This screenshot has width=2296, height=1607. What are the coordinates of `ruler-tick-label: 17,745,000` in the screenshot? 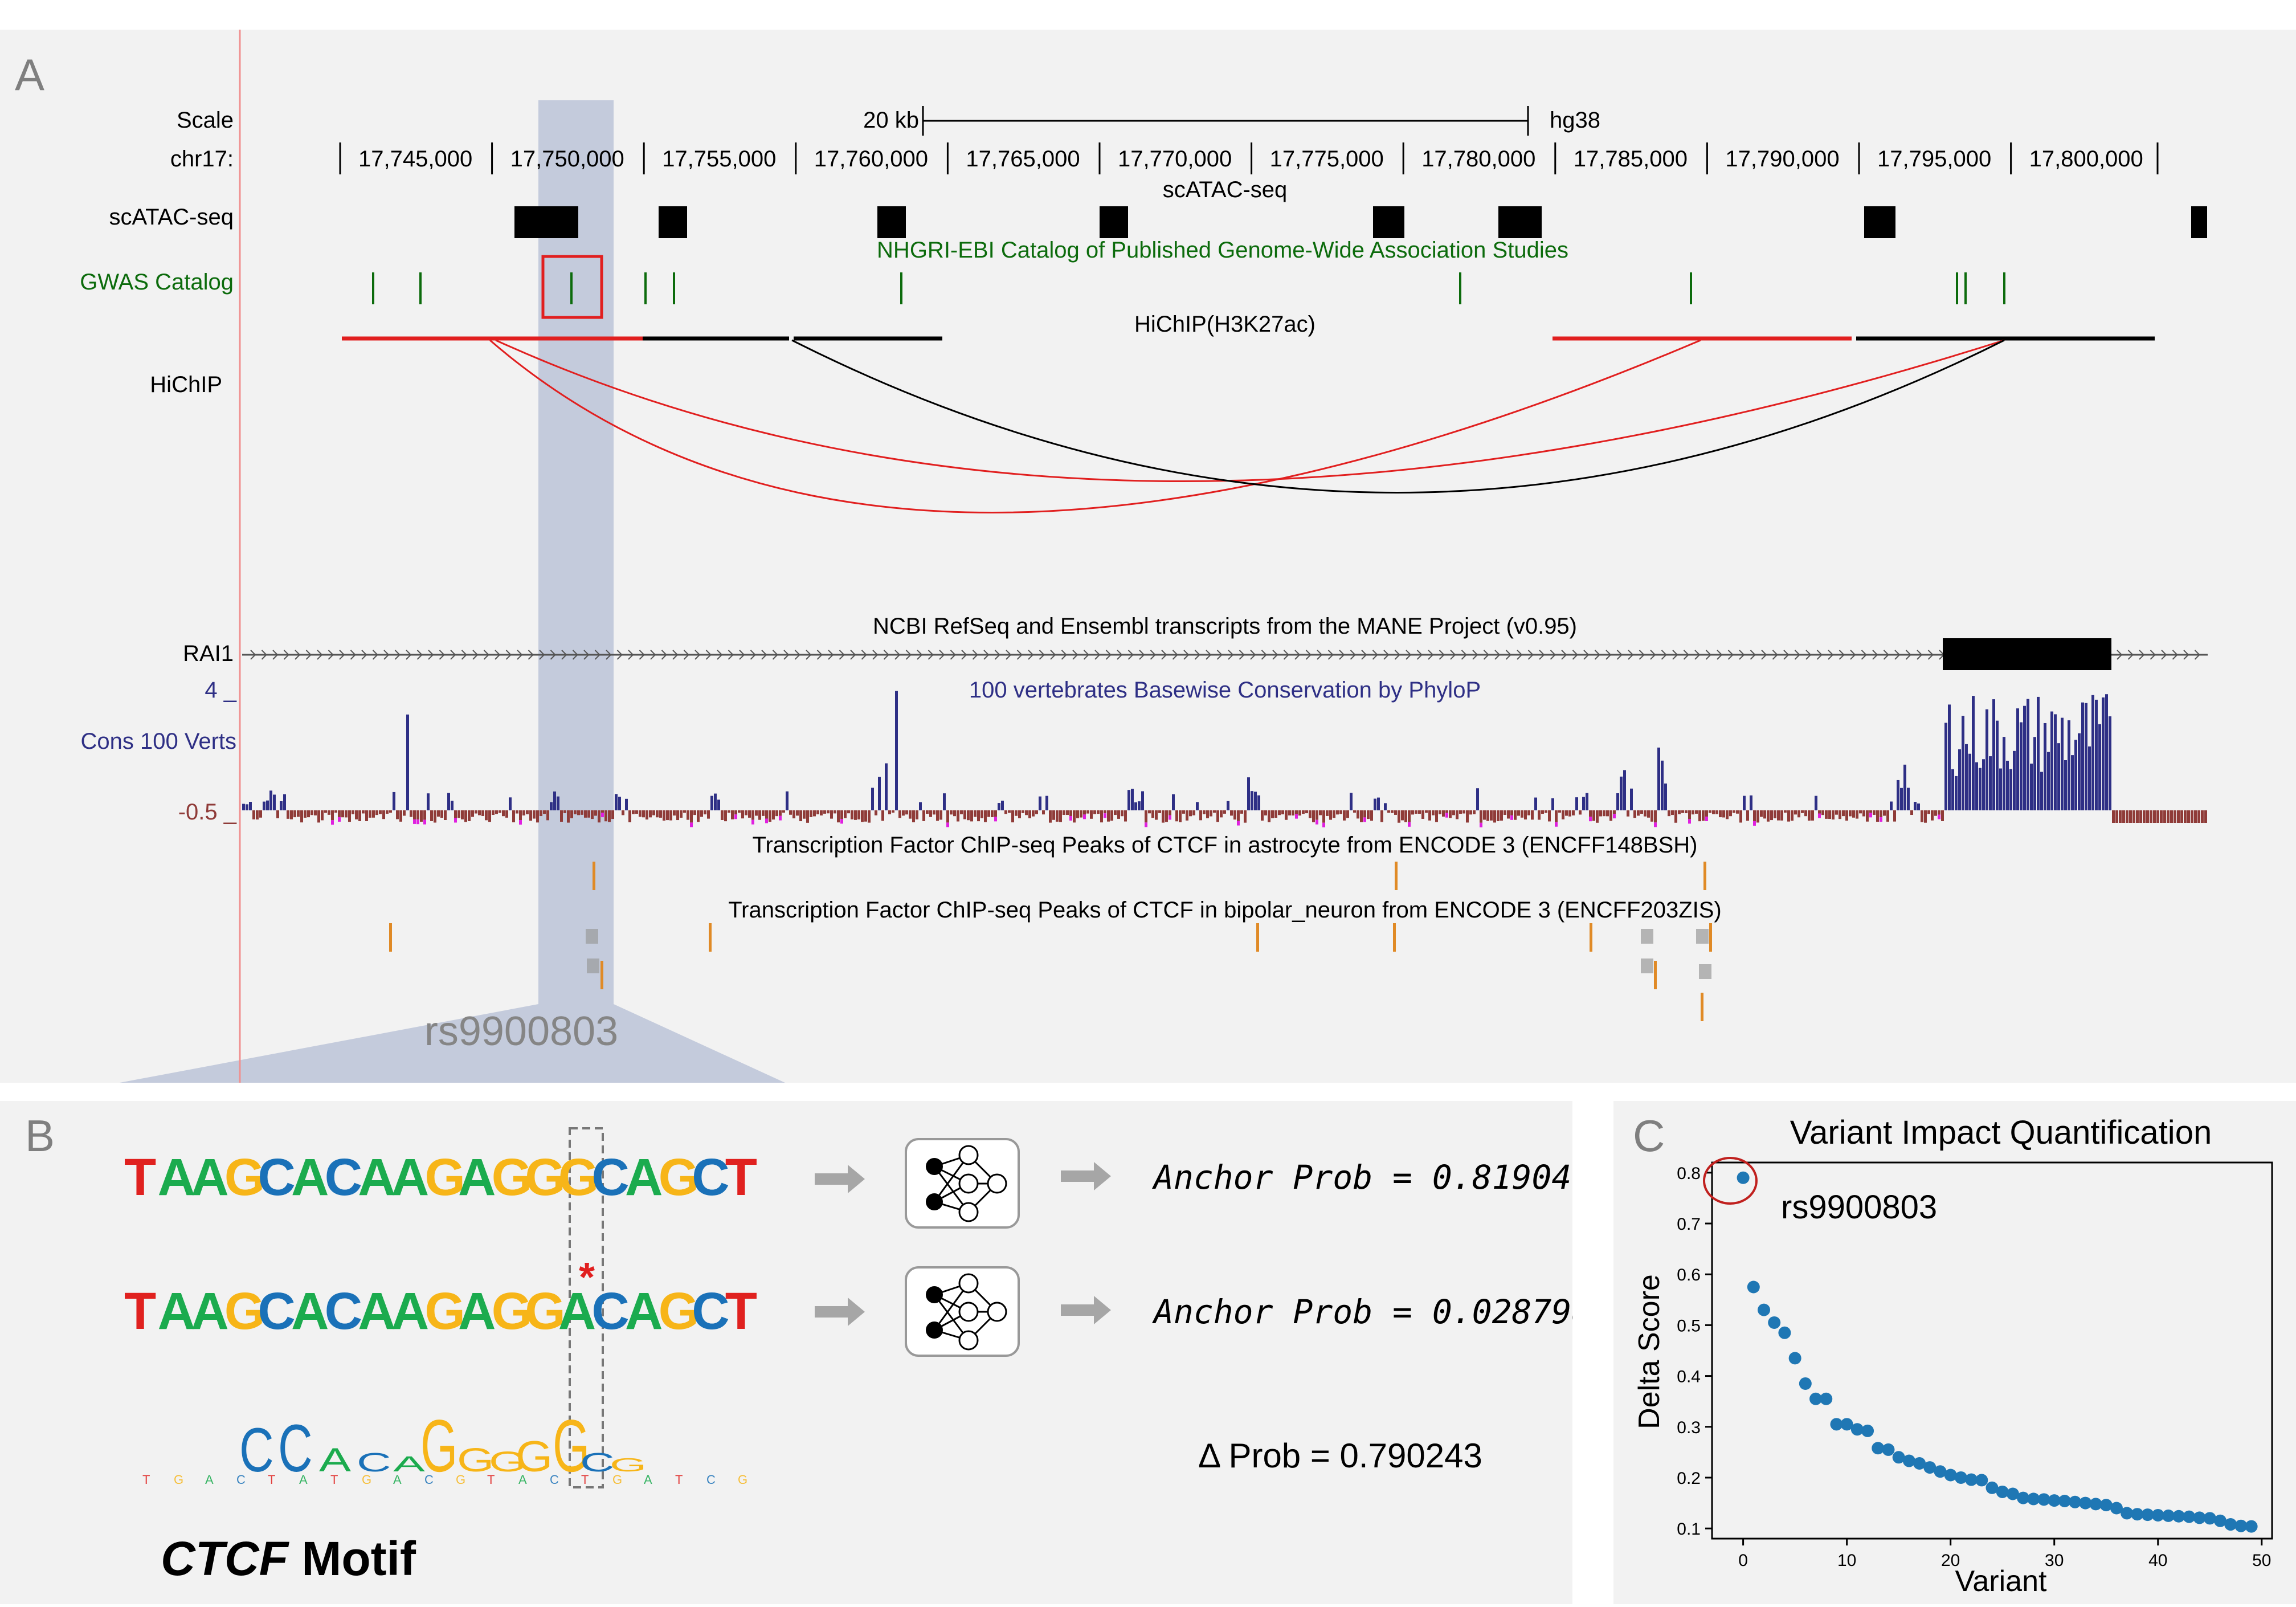 It's located at (415, 159).